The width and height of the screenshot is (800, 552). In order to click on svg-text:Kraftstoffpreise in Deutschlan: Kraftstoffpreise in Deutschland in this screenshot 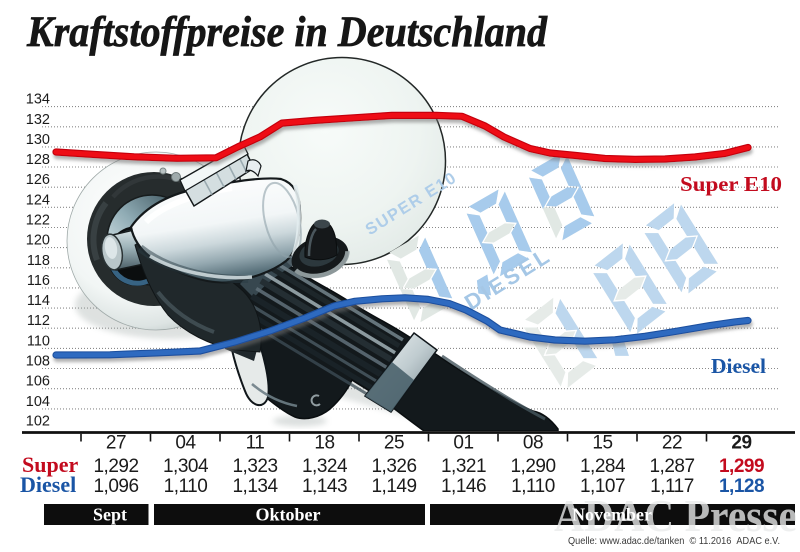, I will do `click(287, 32)`.